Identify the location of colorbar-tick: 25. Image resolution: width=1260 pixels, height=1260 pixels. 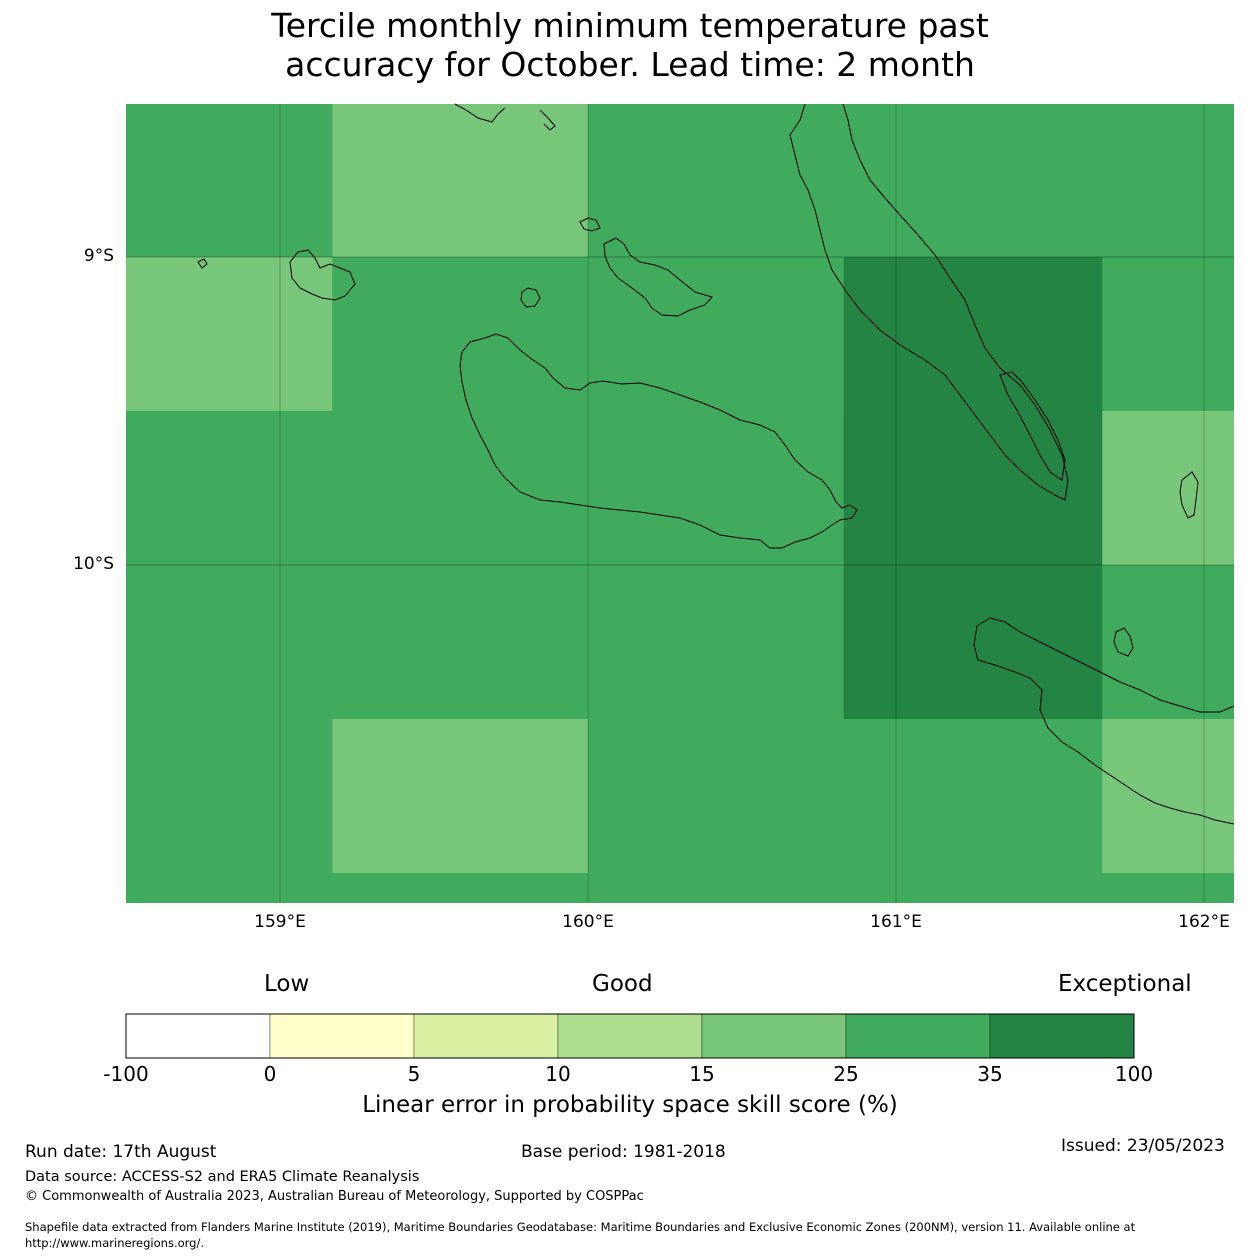
(846, 1074).